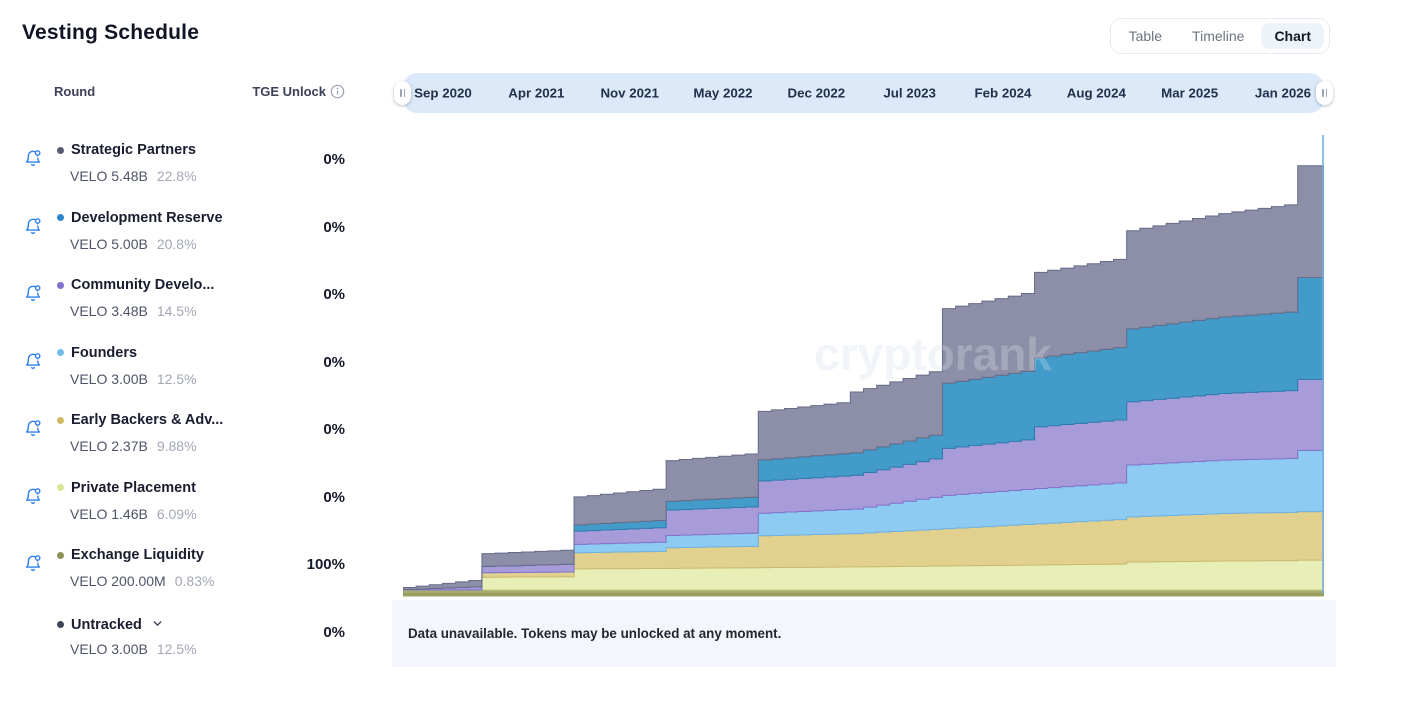 The height and width of the screenshot is (710, 1410). I want to click on view-switcher: Table Timeline Chart, so click(1219, 36).